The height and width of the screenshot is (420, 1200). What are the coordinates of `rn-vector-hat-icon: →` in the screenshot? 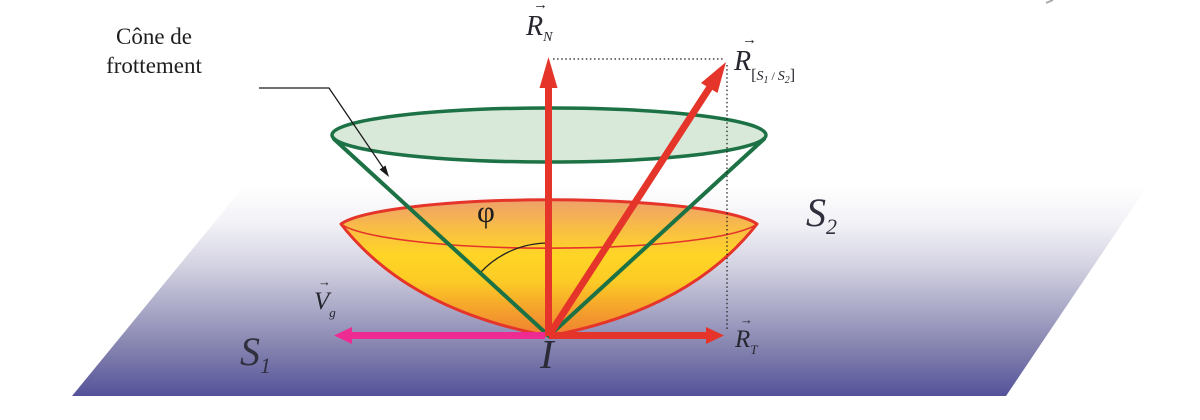 It's located at (540, 6).